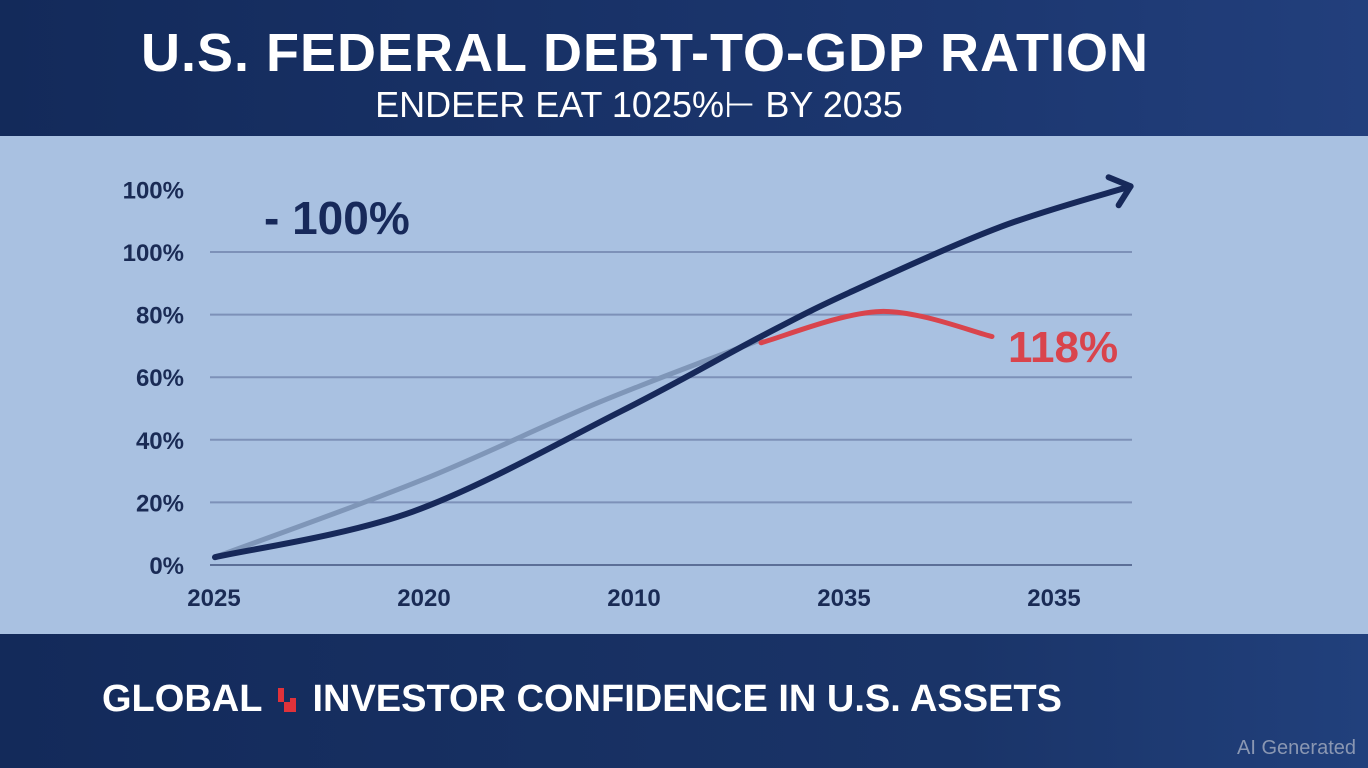 The image size is (1368, 768). Describe the element at coordinates (160, 378) in the screenshot. I see `y-tick-label: 60%` at that location.